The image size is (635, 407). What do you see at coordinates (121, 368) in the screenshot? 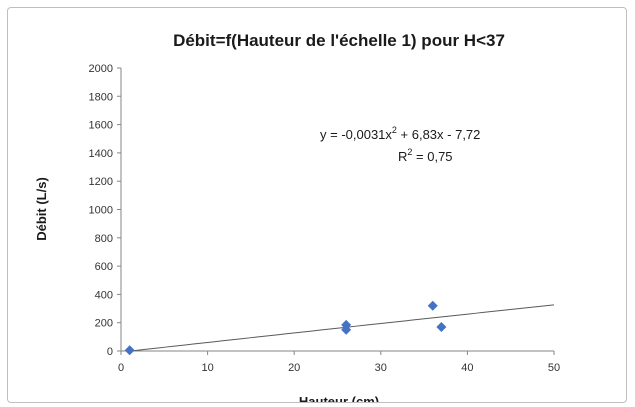
I see `x-tick-label: 0` at bounding box center [121, 368].